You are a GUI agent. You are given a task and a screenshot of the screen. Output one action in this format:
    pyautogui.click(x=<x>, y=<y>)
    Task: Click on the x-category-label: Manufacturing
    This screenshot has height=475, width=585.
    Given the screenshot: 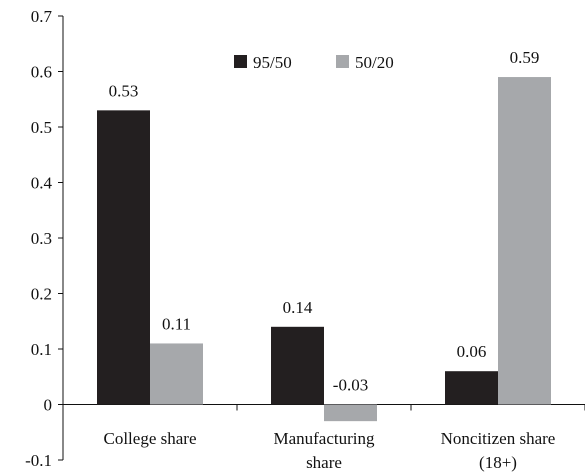 What is the action you would take?
    pyautogui.click(x=324, y=438)
    